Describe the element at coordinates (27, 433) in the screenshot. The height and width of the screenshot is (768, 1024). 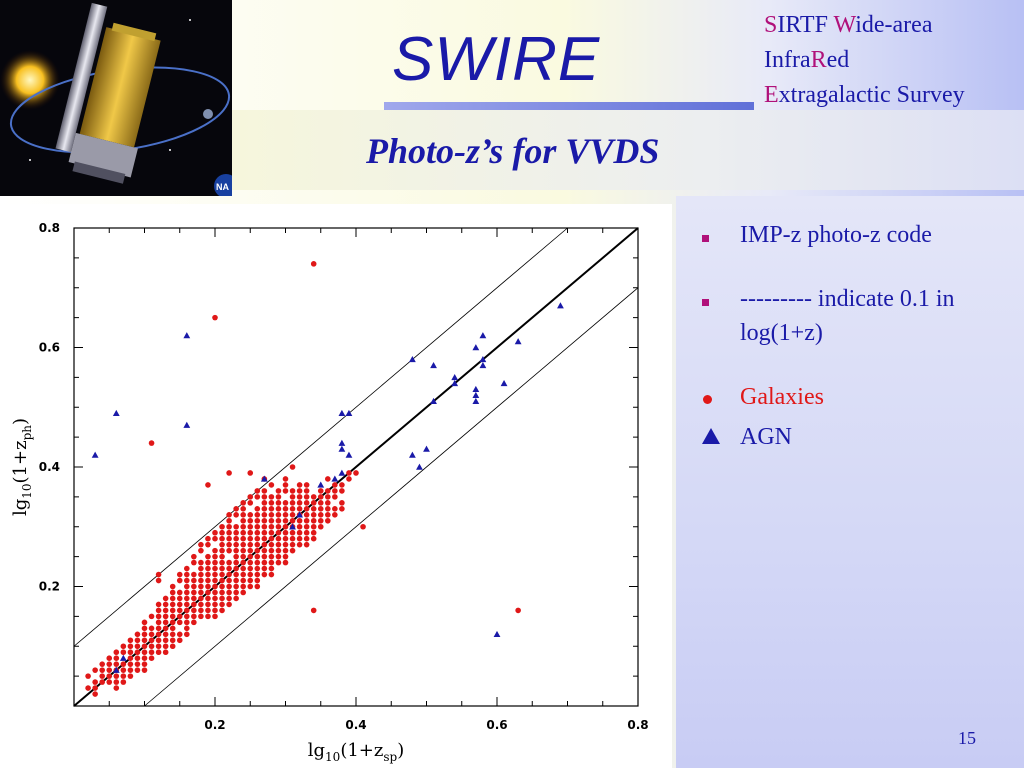
I see `y-axis-label-part: ph` at that location.